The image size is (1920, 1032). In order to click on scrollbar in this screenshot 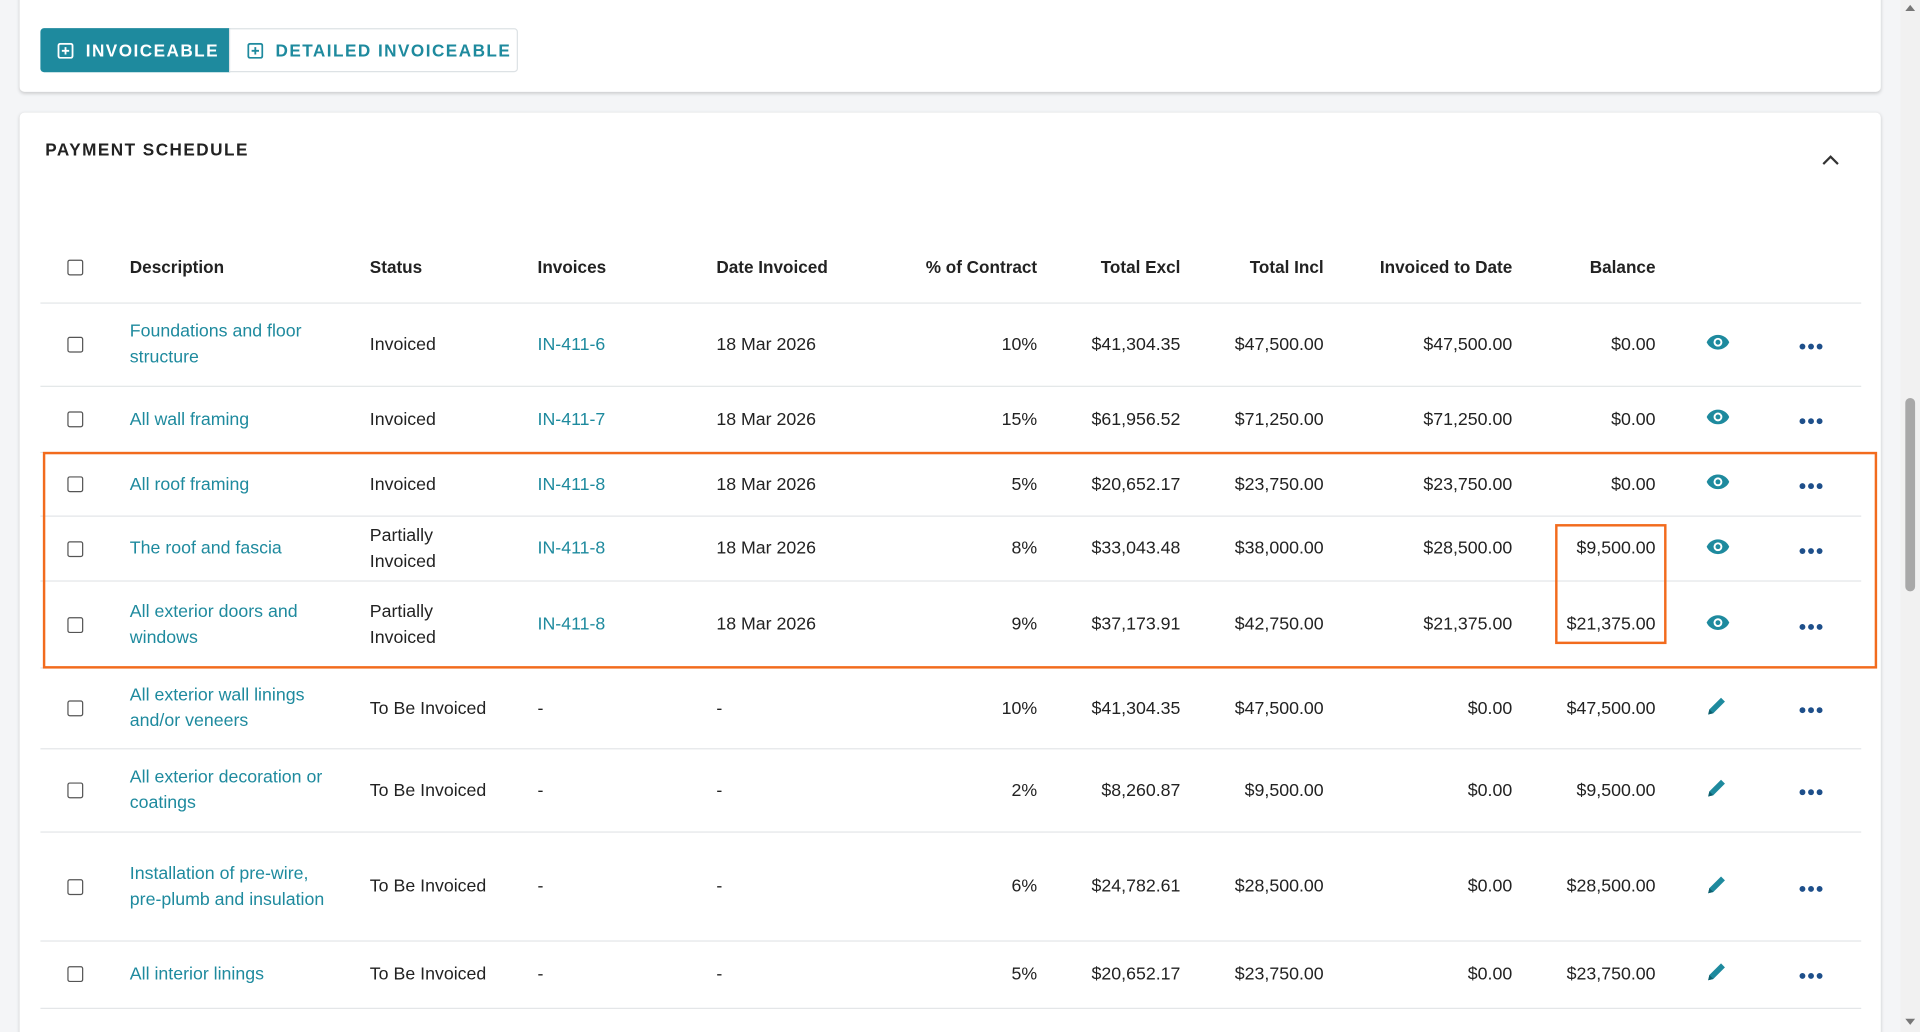, I will do `click(1910, 516)`.